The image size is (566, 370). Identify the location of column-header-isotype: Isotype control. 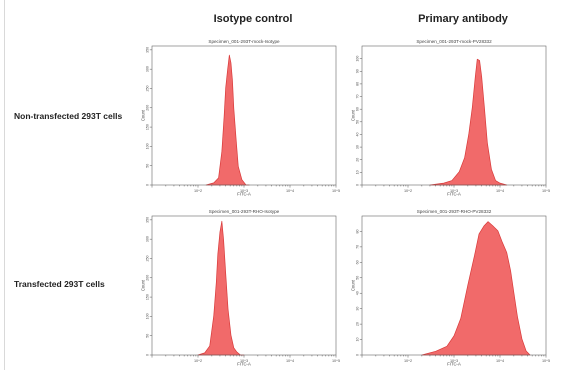
(253, 19).